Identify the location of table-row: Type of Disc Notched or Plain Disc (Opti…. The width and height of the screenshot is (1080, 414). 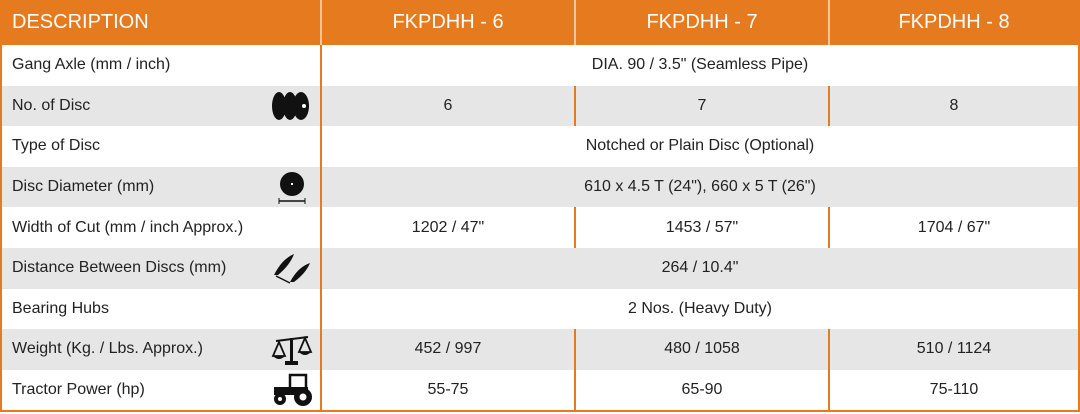
(540, 146).